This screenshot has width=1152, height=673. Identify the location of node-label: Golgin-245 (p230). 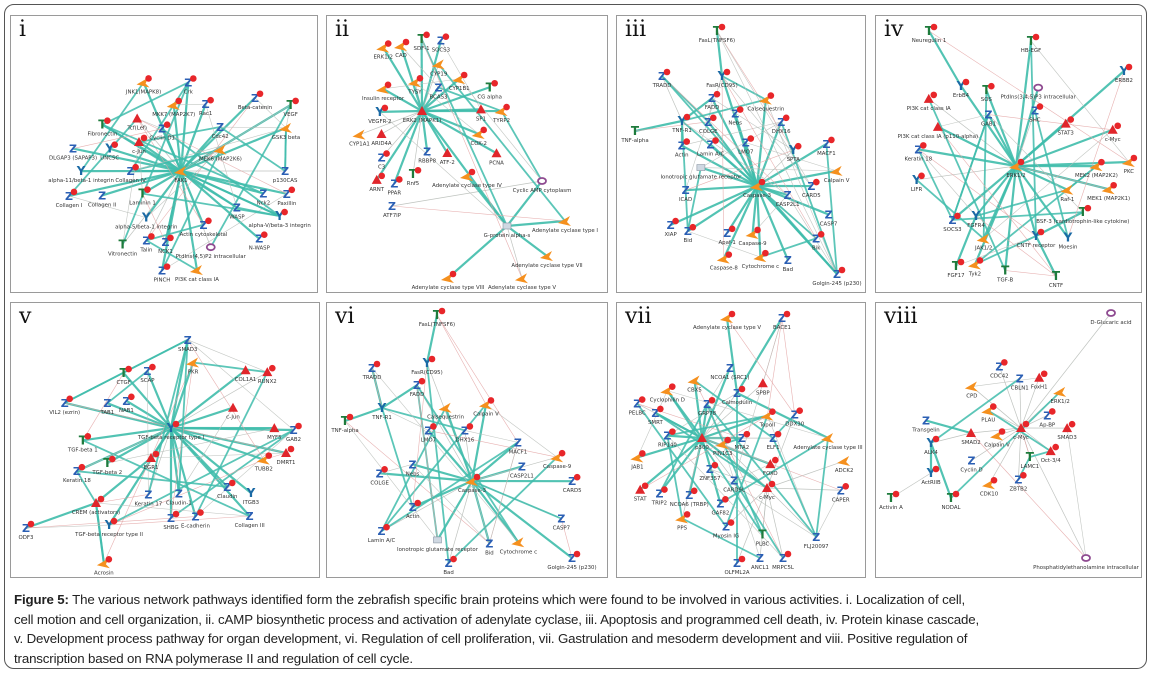
(836, 284).